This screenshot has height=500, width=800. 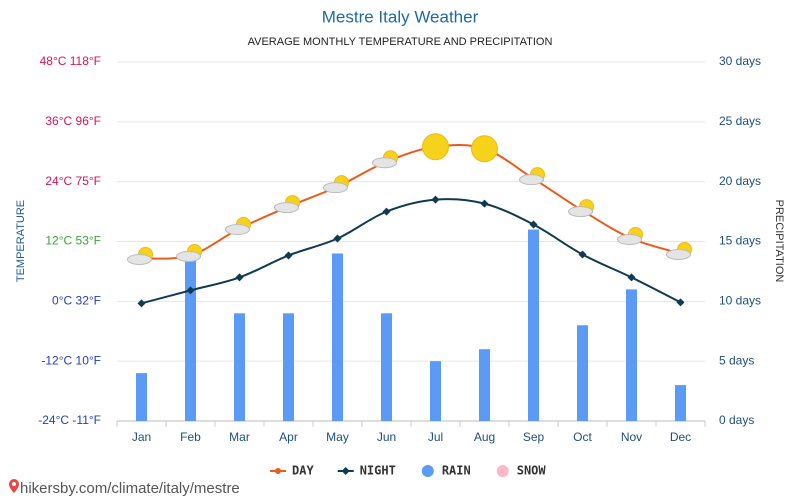 What do you see at coordinates (740, 61) in the screenshot?
I see `y2-tick-label: 30 days` at bounding box center [740, 61].